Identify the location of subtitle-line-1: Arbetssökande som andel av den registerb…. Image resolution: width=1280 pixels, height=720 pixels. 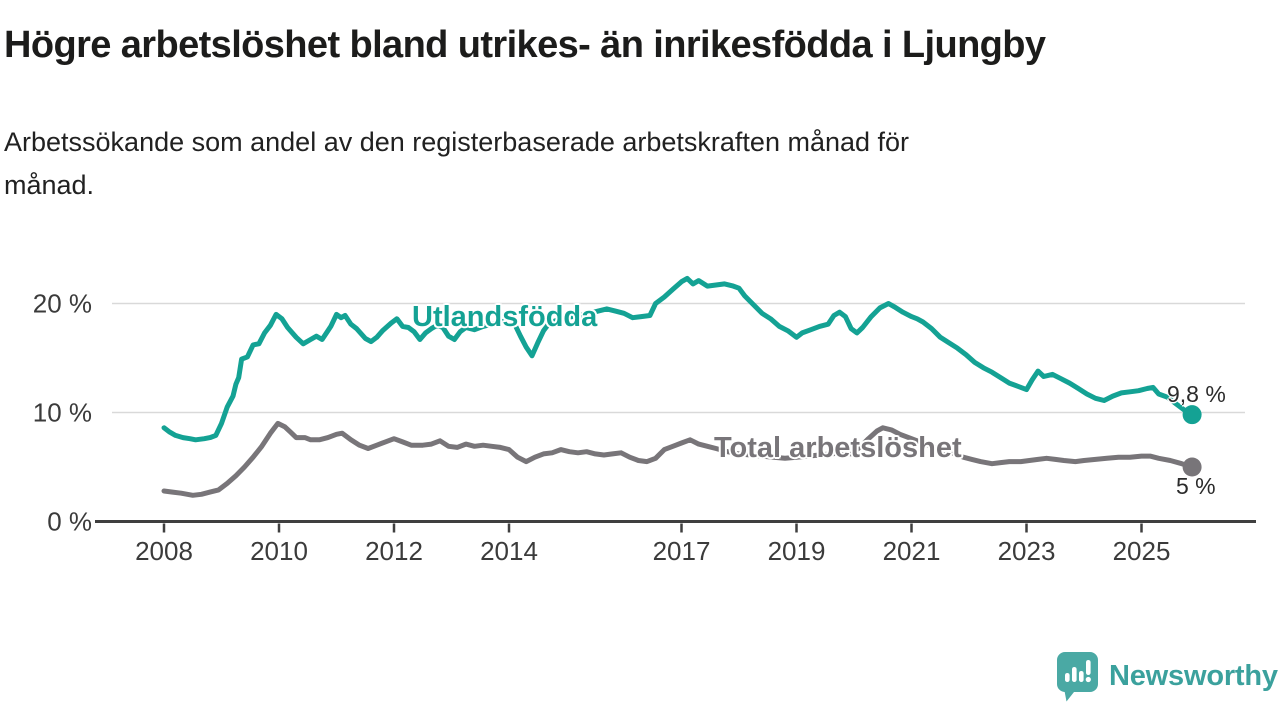
(457, 142).